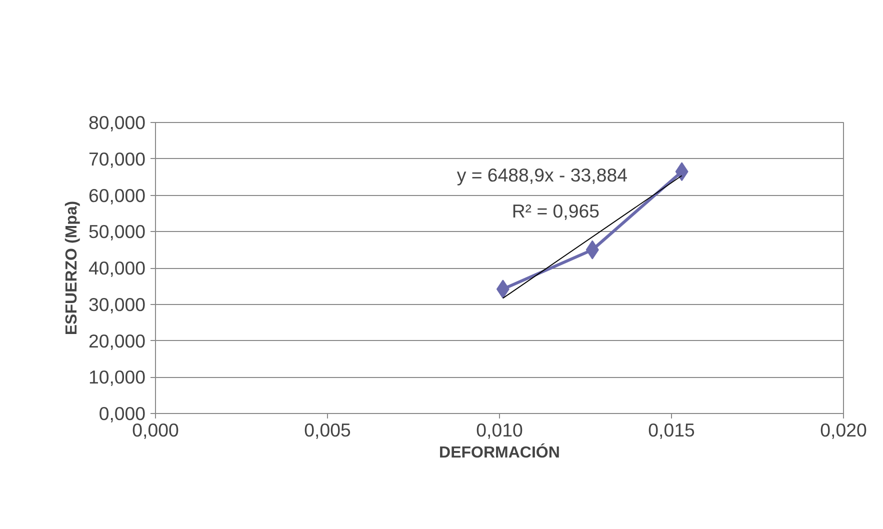 The image size is (883, 529). Describe the element at coordinates (542, 175) in the screenshot. I see `annotation: y = 6488,9x - 33,884` at that location.